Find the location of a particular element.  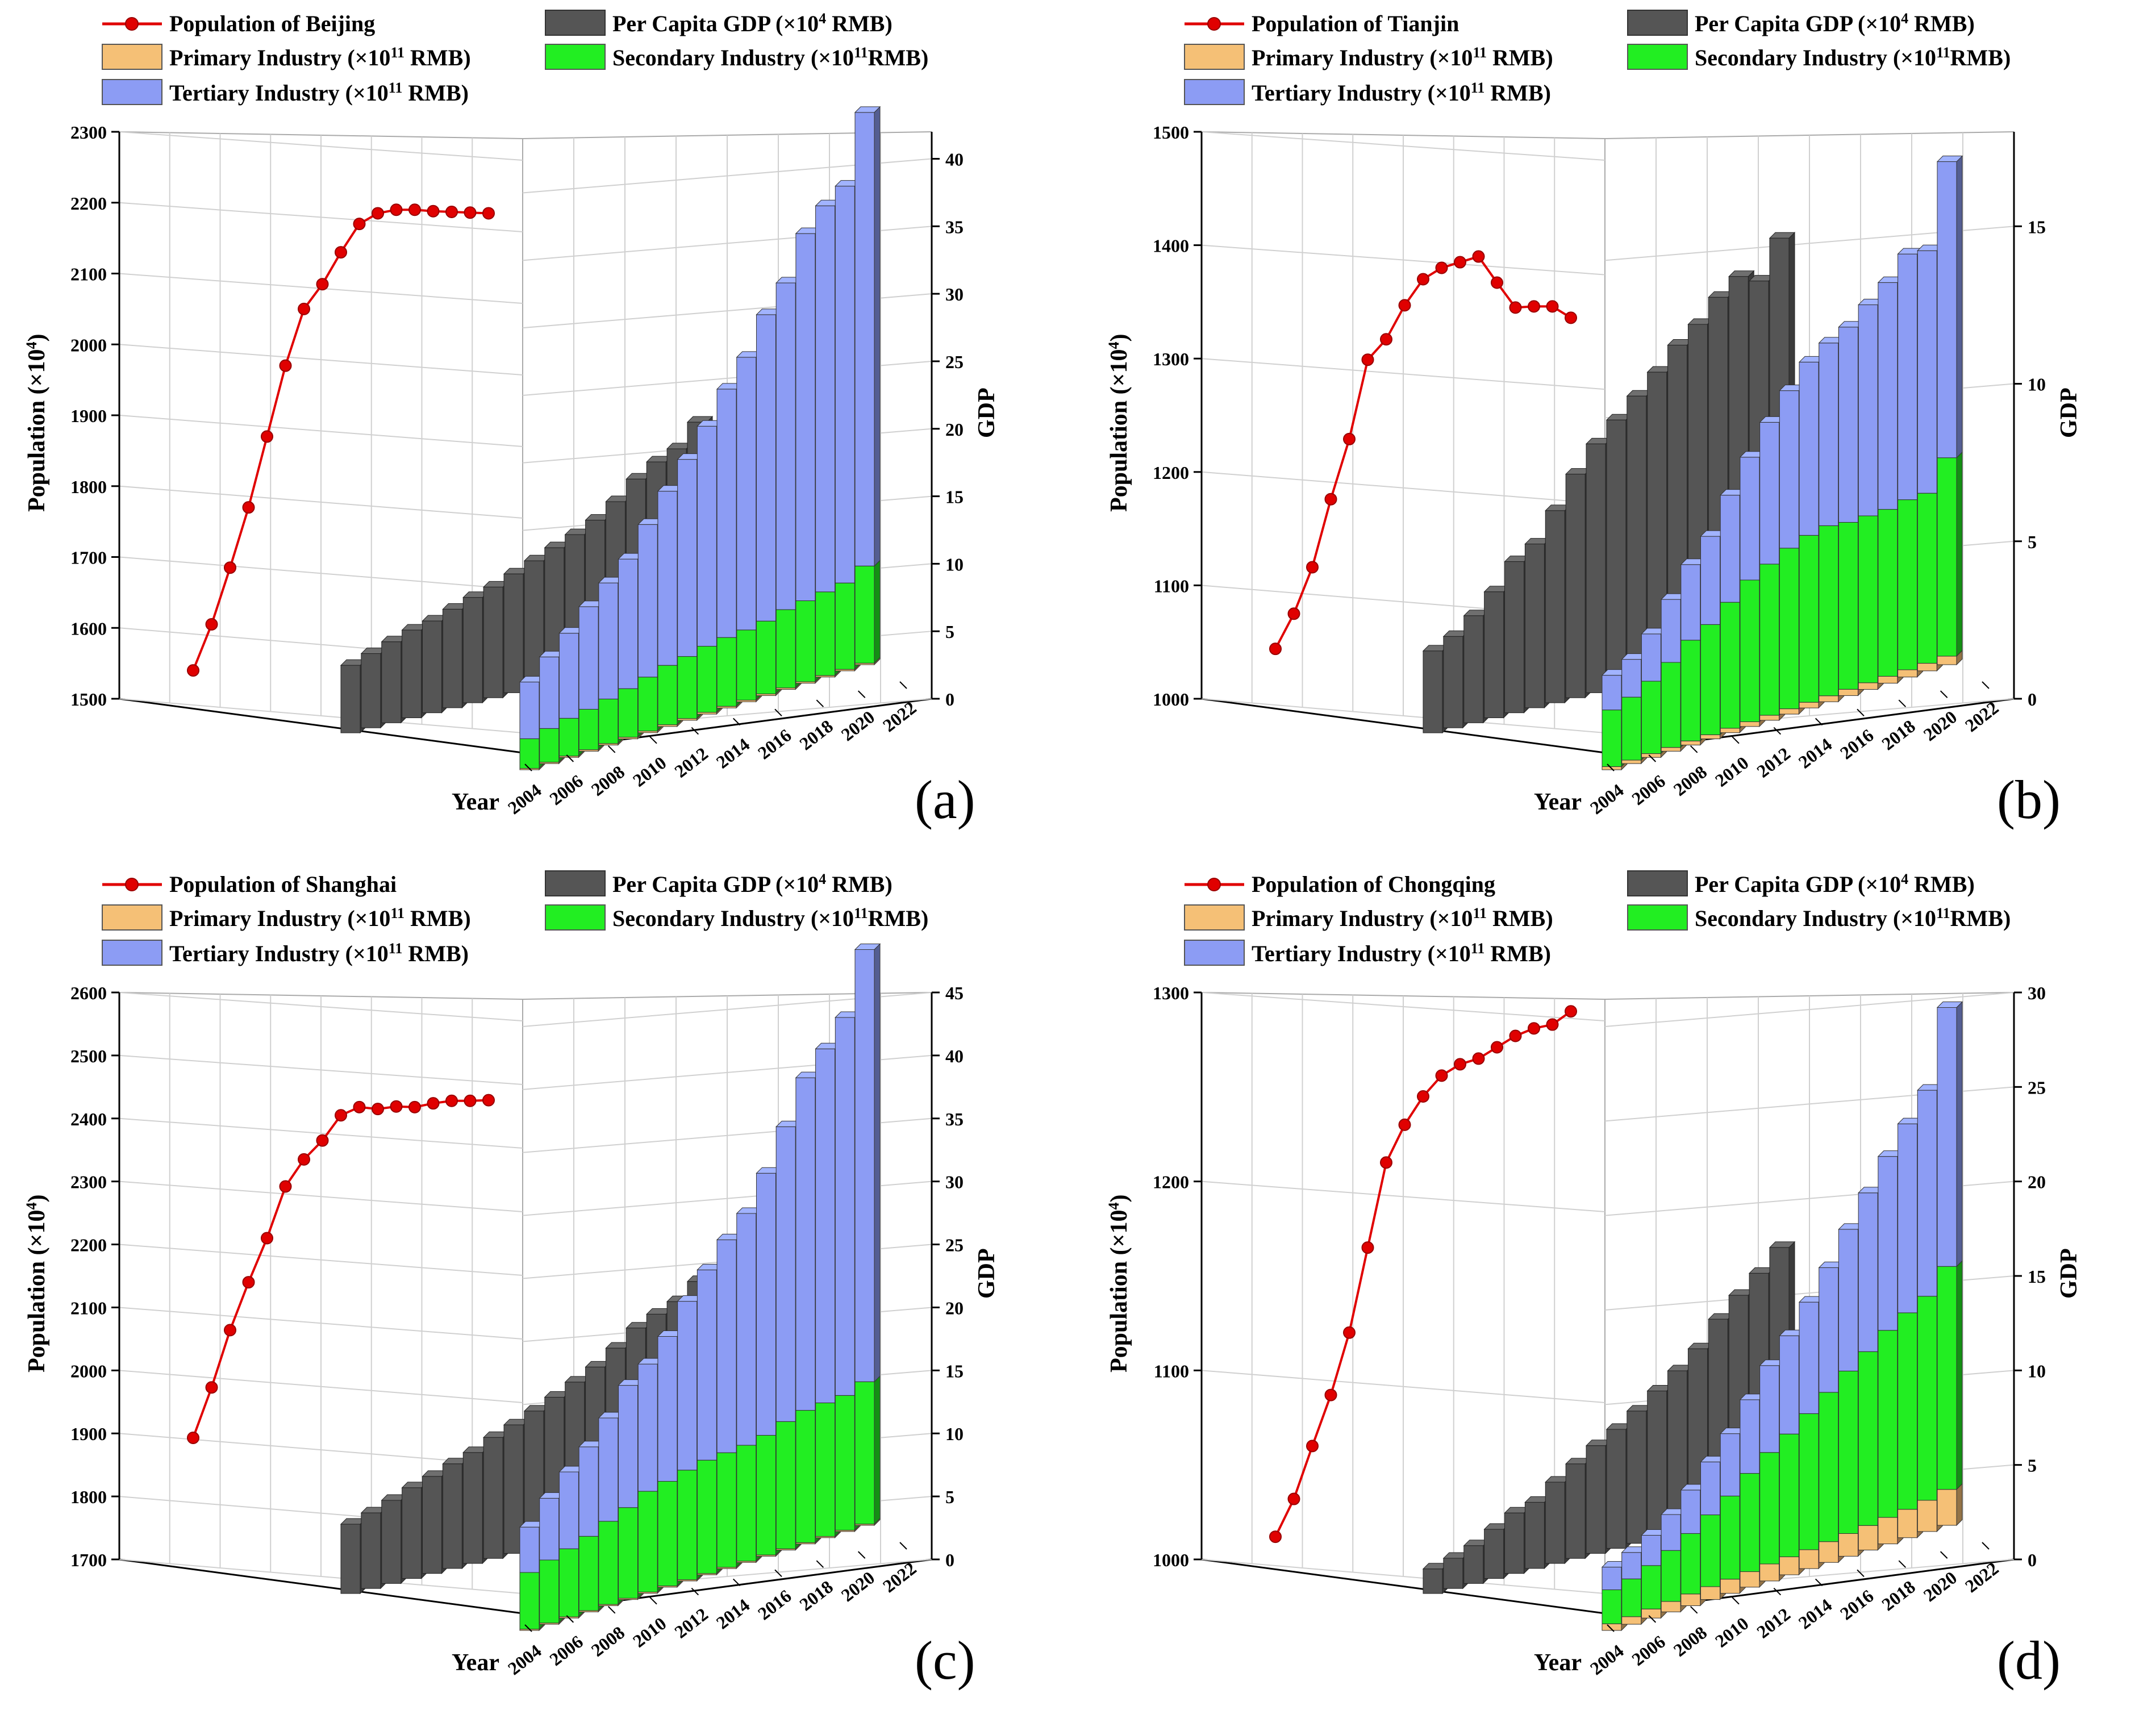

population-point-2013 is located at coordinates (359, 224).